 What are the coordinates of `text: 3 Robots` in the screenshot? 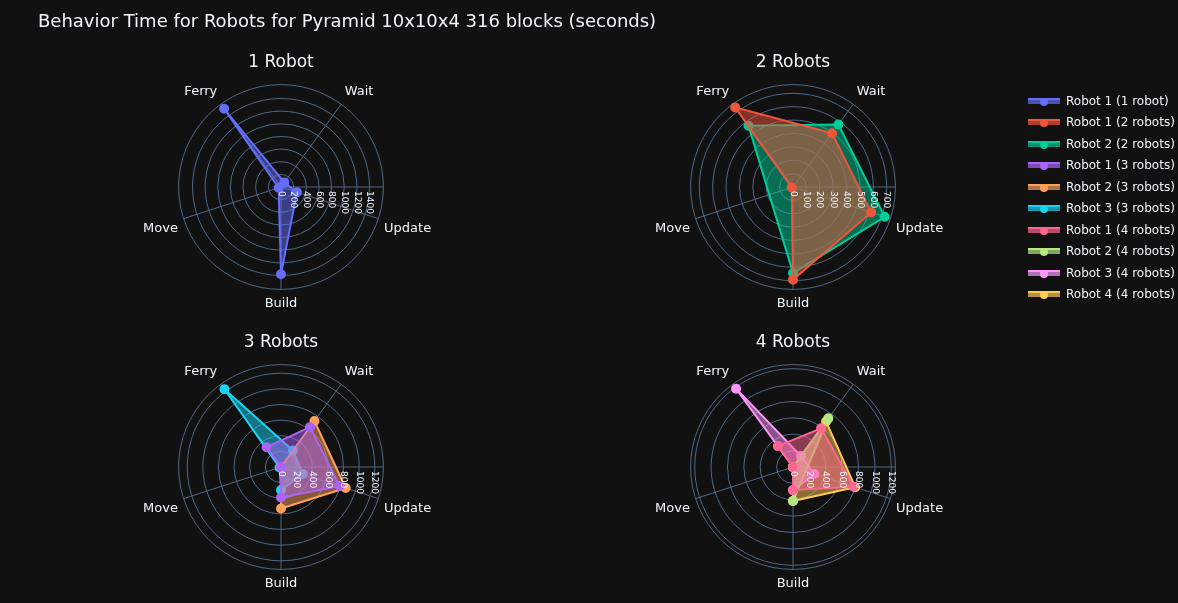 It's located at (281, 340).